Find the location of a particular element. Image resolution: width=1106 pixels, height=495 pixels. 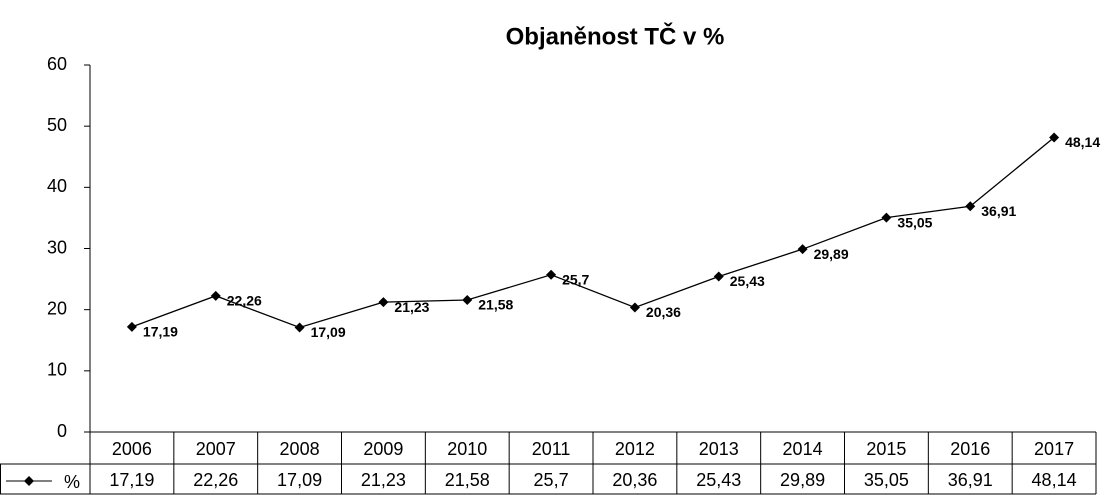

y-tick-label: 60 is located at coordinates (57, 64).